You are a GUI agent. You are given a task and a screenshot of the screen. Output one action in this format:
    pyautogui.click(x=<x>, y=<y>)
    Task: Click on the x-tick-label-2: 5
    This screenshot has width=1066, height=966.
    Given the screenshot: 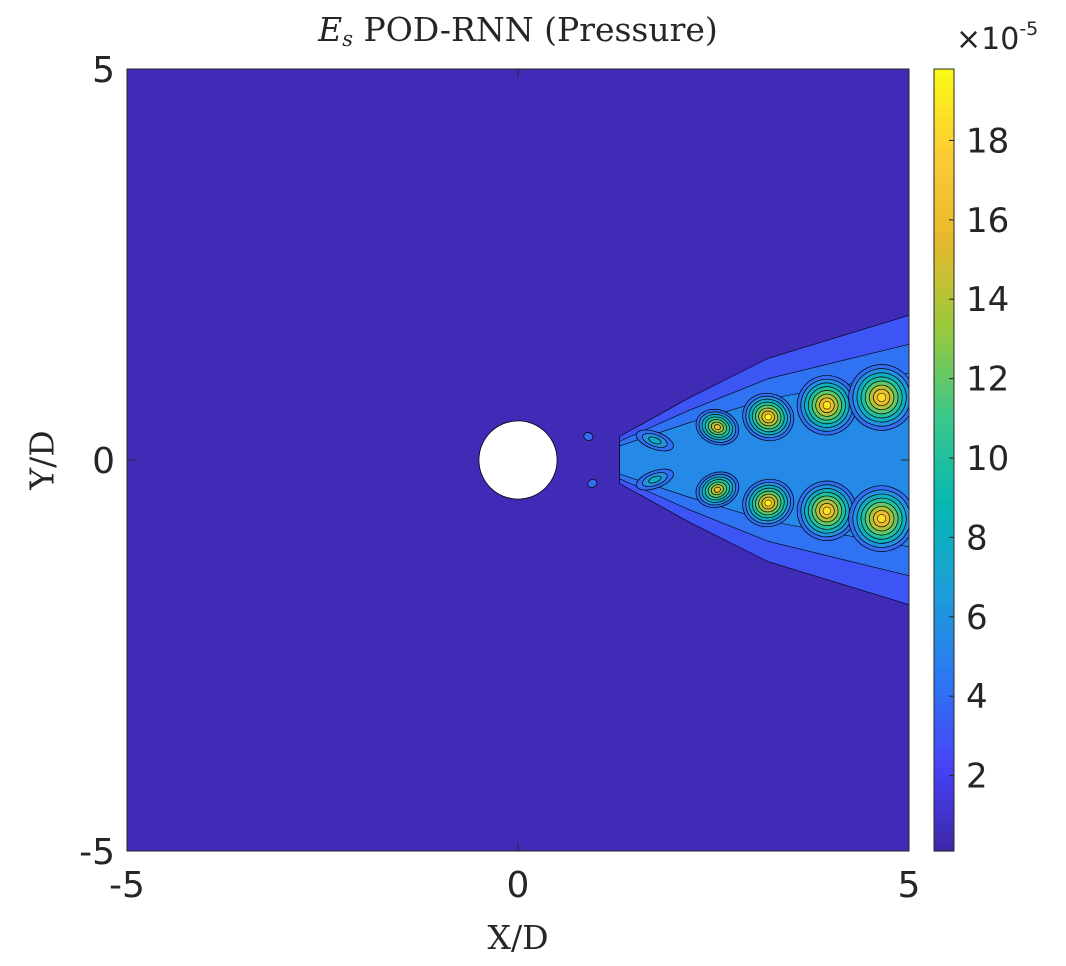 What is the action you would take?
    pyautogui.click(x=909, y=885)
    